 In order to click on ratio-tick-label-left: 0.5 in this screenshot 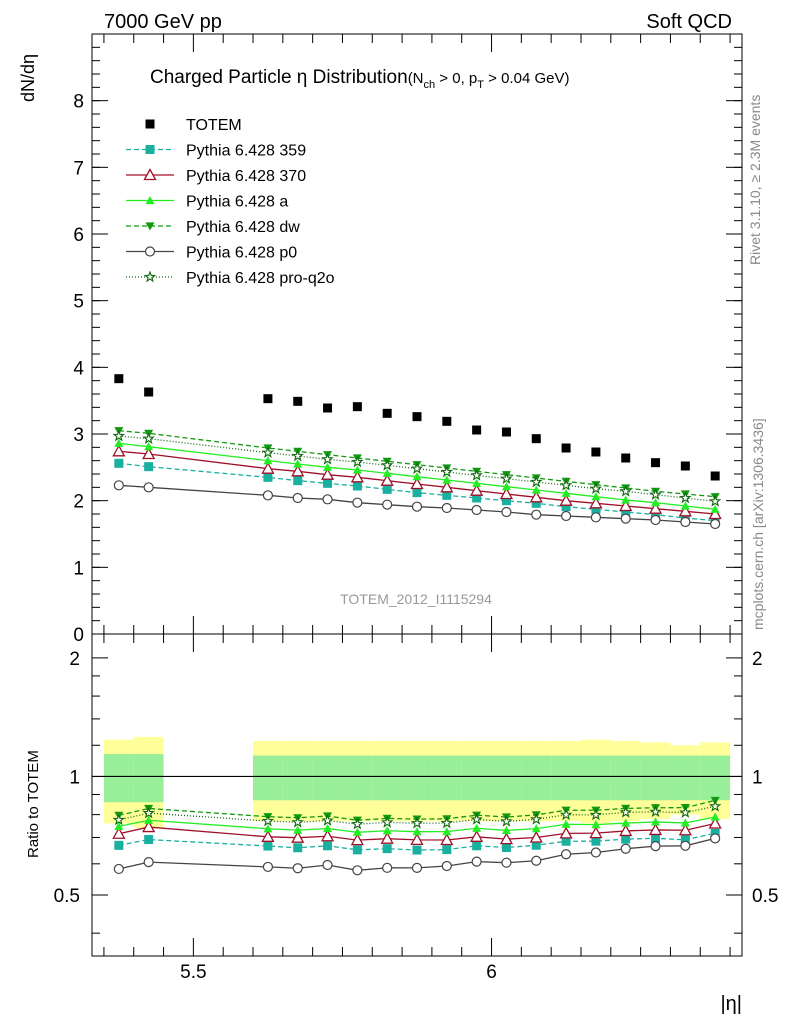, I will do `click(67, 896)`.